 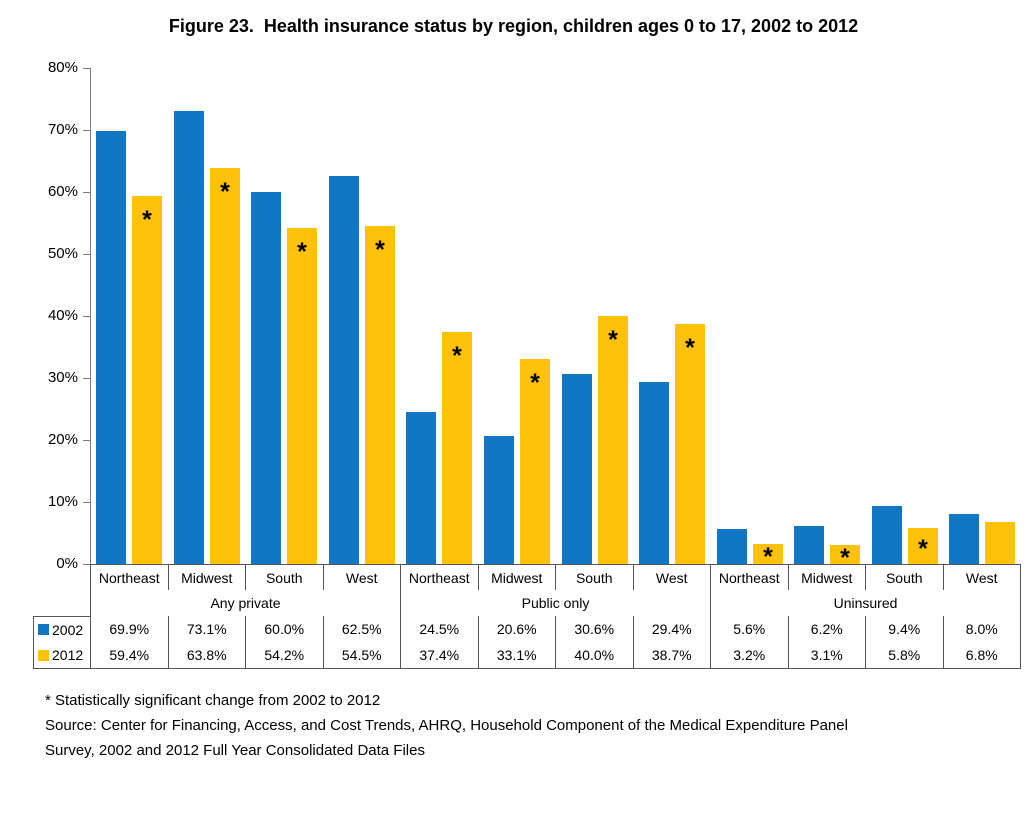 I want to click on value-cell: 24.5%, so click(x=440, y=629).